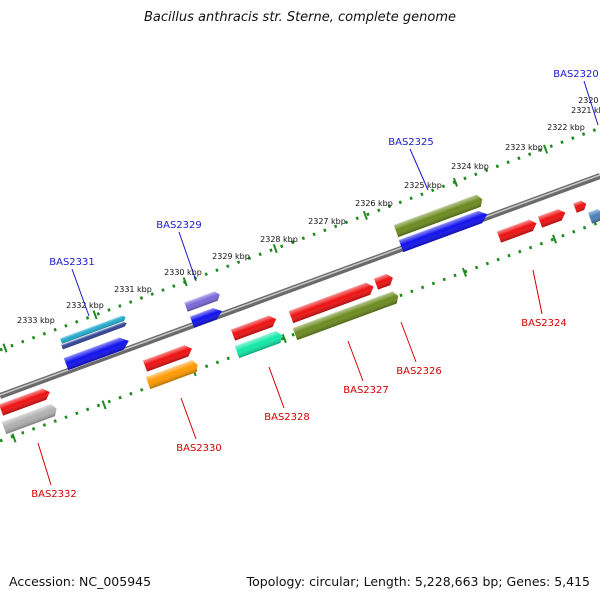 The height and width of the screenshot is (604, 600). Describe the element at coordinates (444, 230) in the screenshot. I see `gene-feature-bas2325-cds` at that location.